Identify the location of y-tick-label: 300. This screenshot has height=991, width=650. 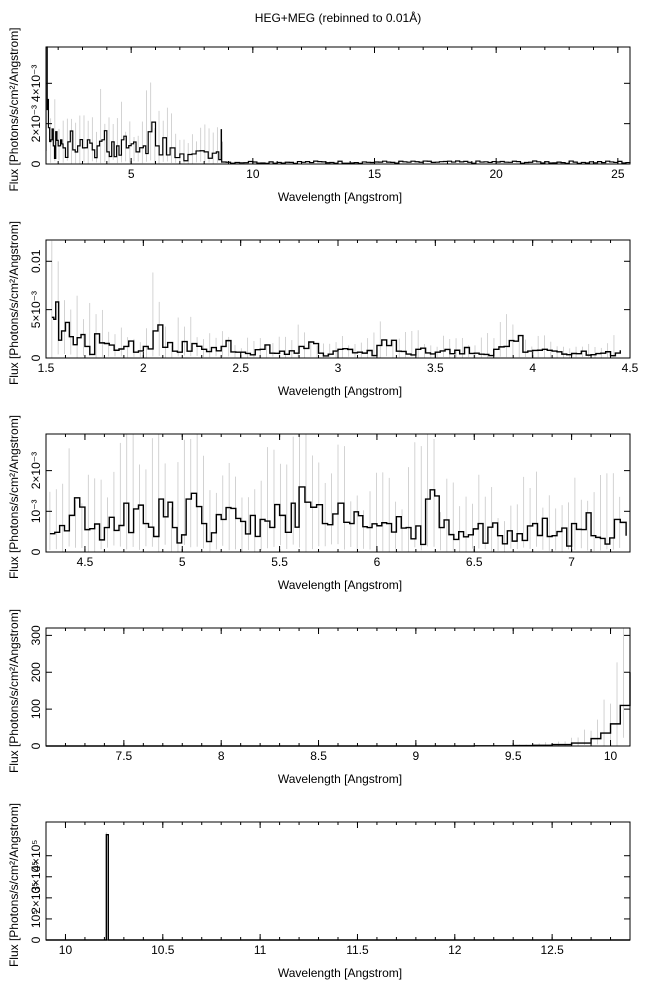
(36, 635).